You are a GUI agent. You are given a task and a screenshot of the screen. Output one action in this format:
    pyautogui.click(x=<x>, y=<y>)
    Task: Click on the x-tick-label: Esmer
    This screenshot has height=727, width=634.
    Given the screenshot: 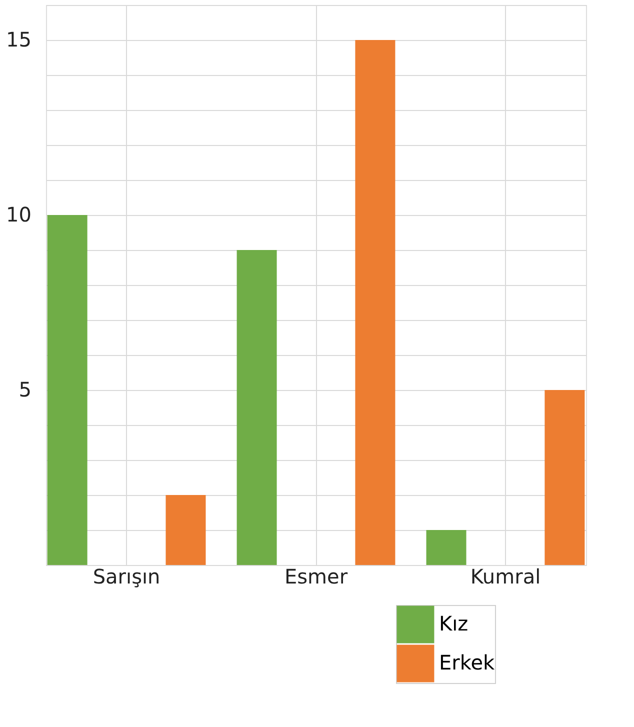 What is the action you would take?
    pyautogui.click(x=316, y=576)
    